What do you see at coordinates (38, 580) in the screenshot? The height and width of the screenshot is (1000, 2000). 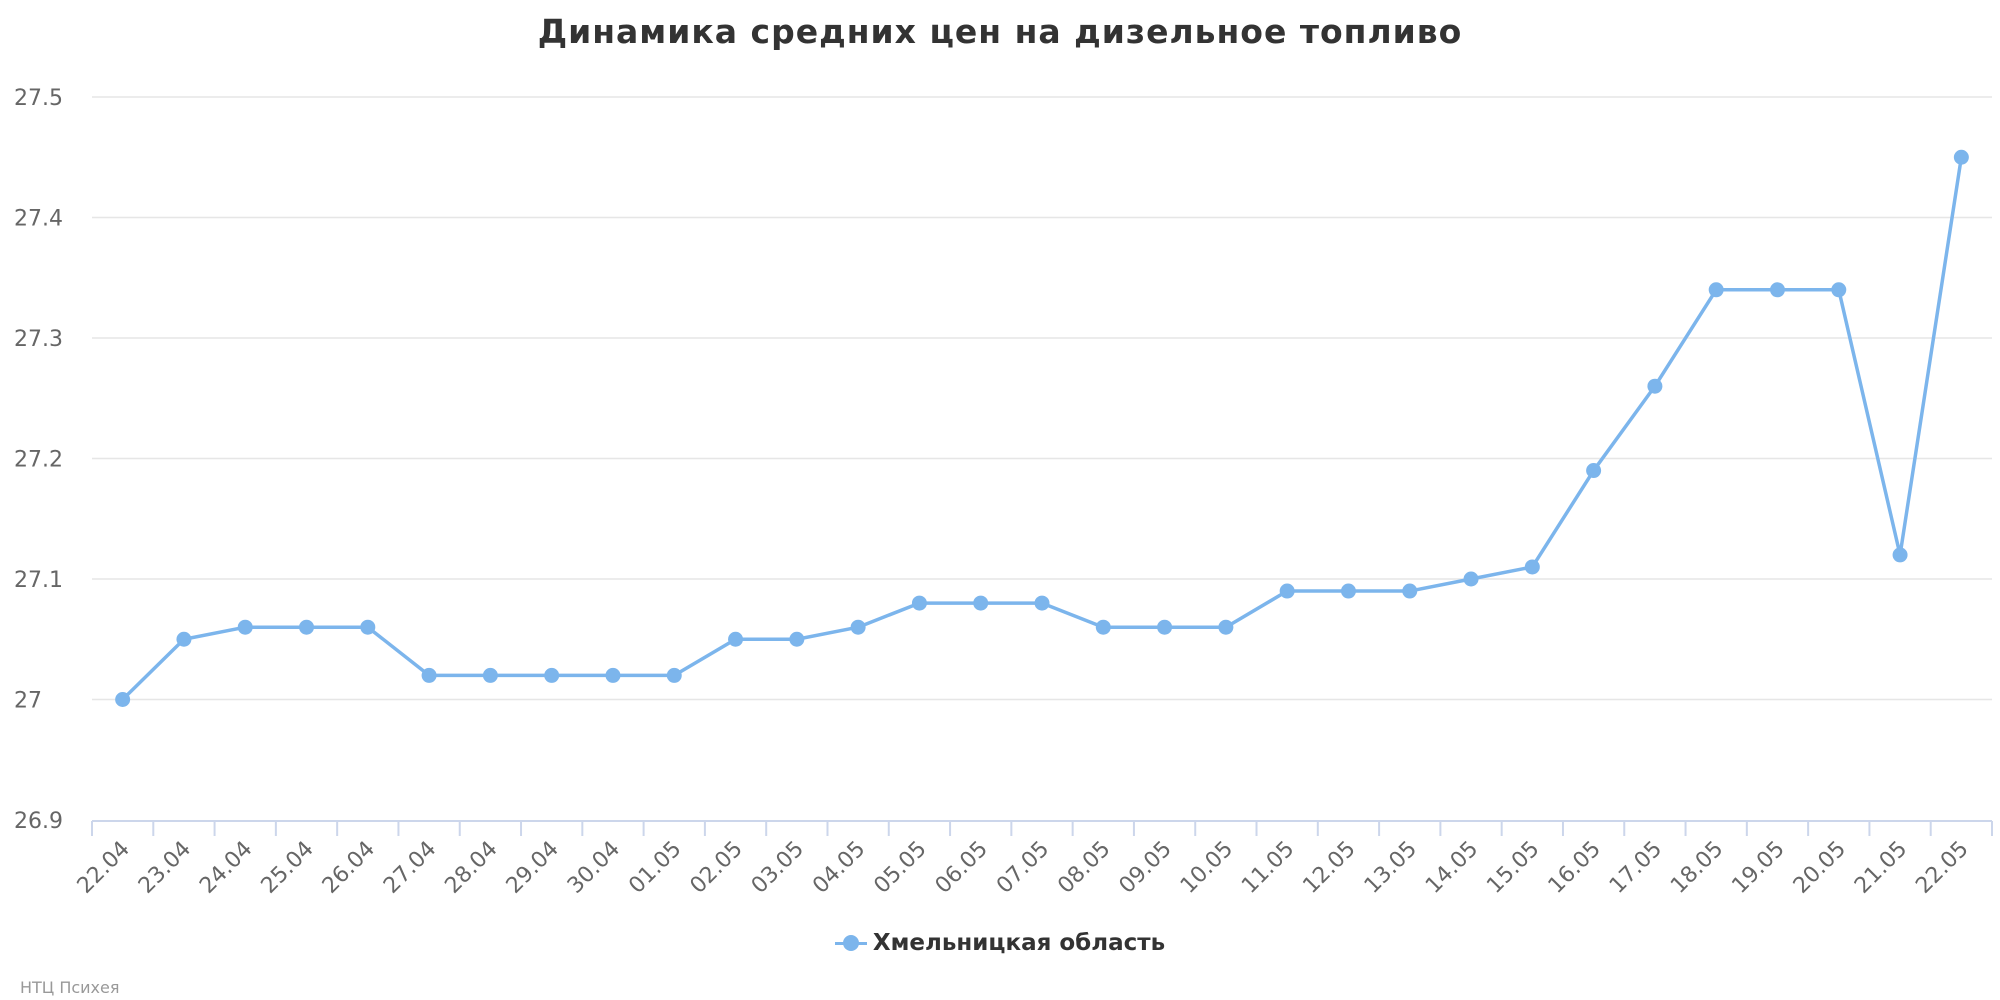 I see `y-tick-label: 27.1` at bounding box center [38, 580].